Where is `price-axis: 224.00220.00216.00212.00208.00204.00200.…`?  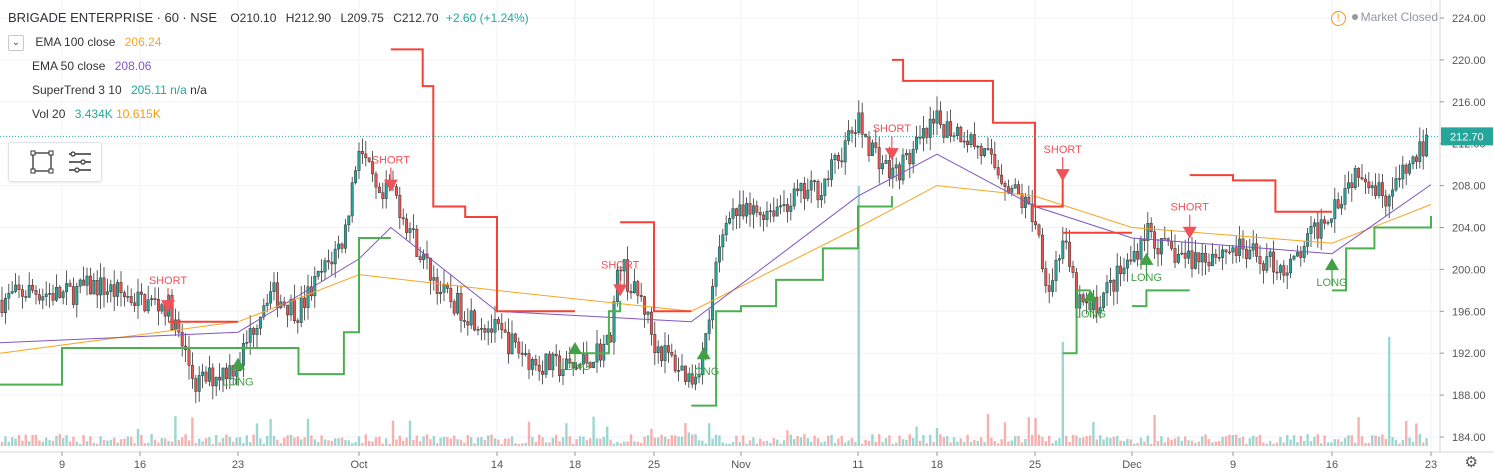 price-axis: 224.00220.00216.00212.00208.00204.00200.… is located at coordinates (1466, 226).